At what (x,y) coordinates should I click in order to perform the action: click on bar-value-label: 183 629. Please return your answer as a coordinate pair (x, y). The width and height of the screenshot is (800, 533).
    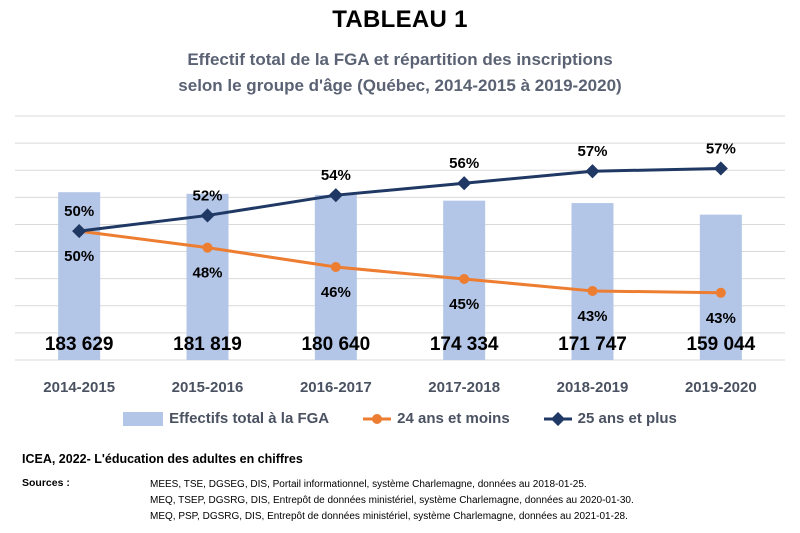
    Looking at the image, I should click on (79, 344).